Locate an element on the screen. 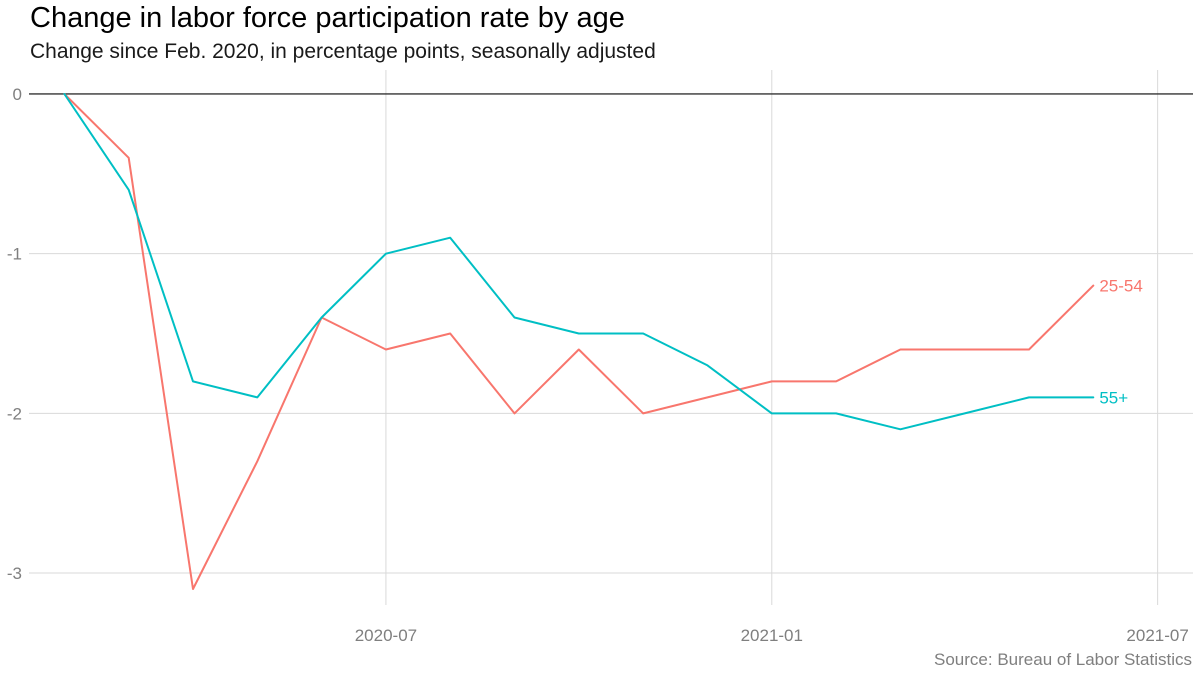  series-end-label: 55+ is located at coordinates (1113, 397).